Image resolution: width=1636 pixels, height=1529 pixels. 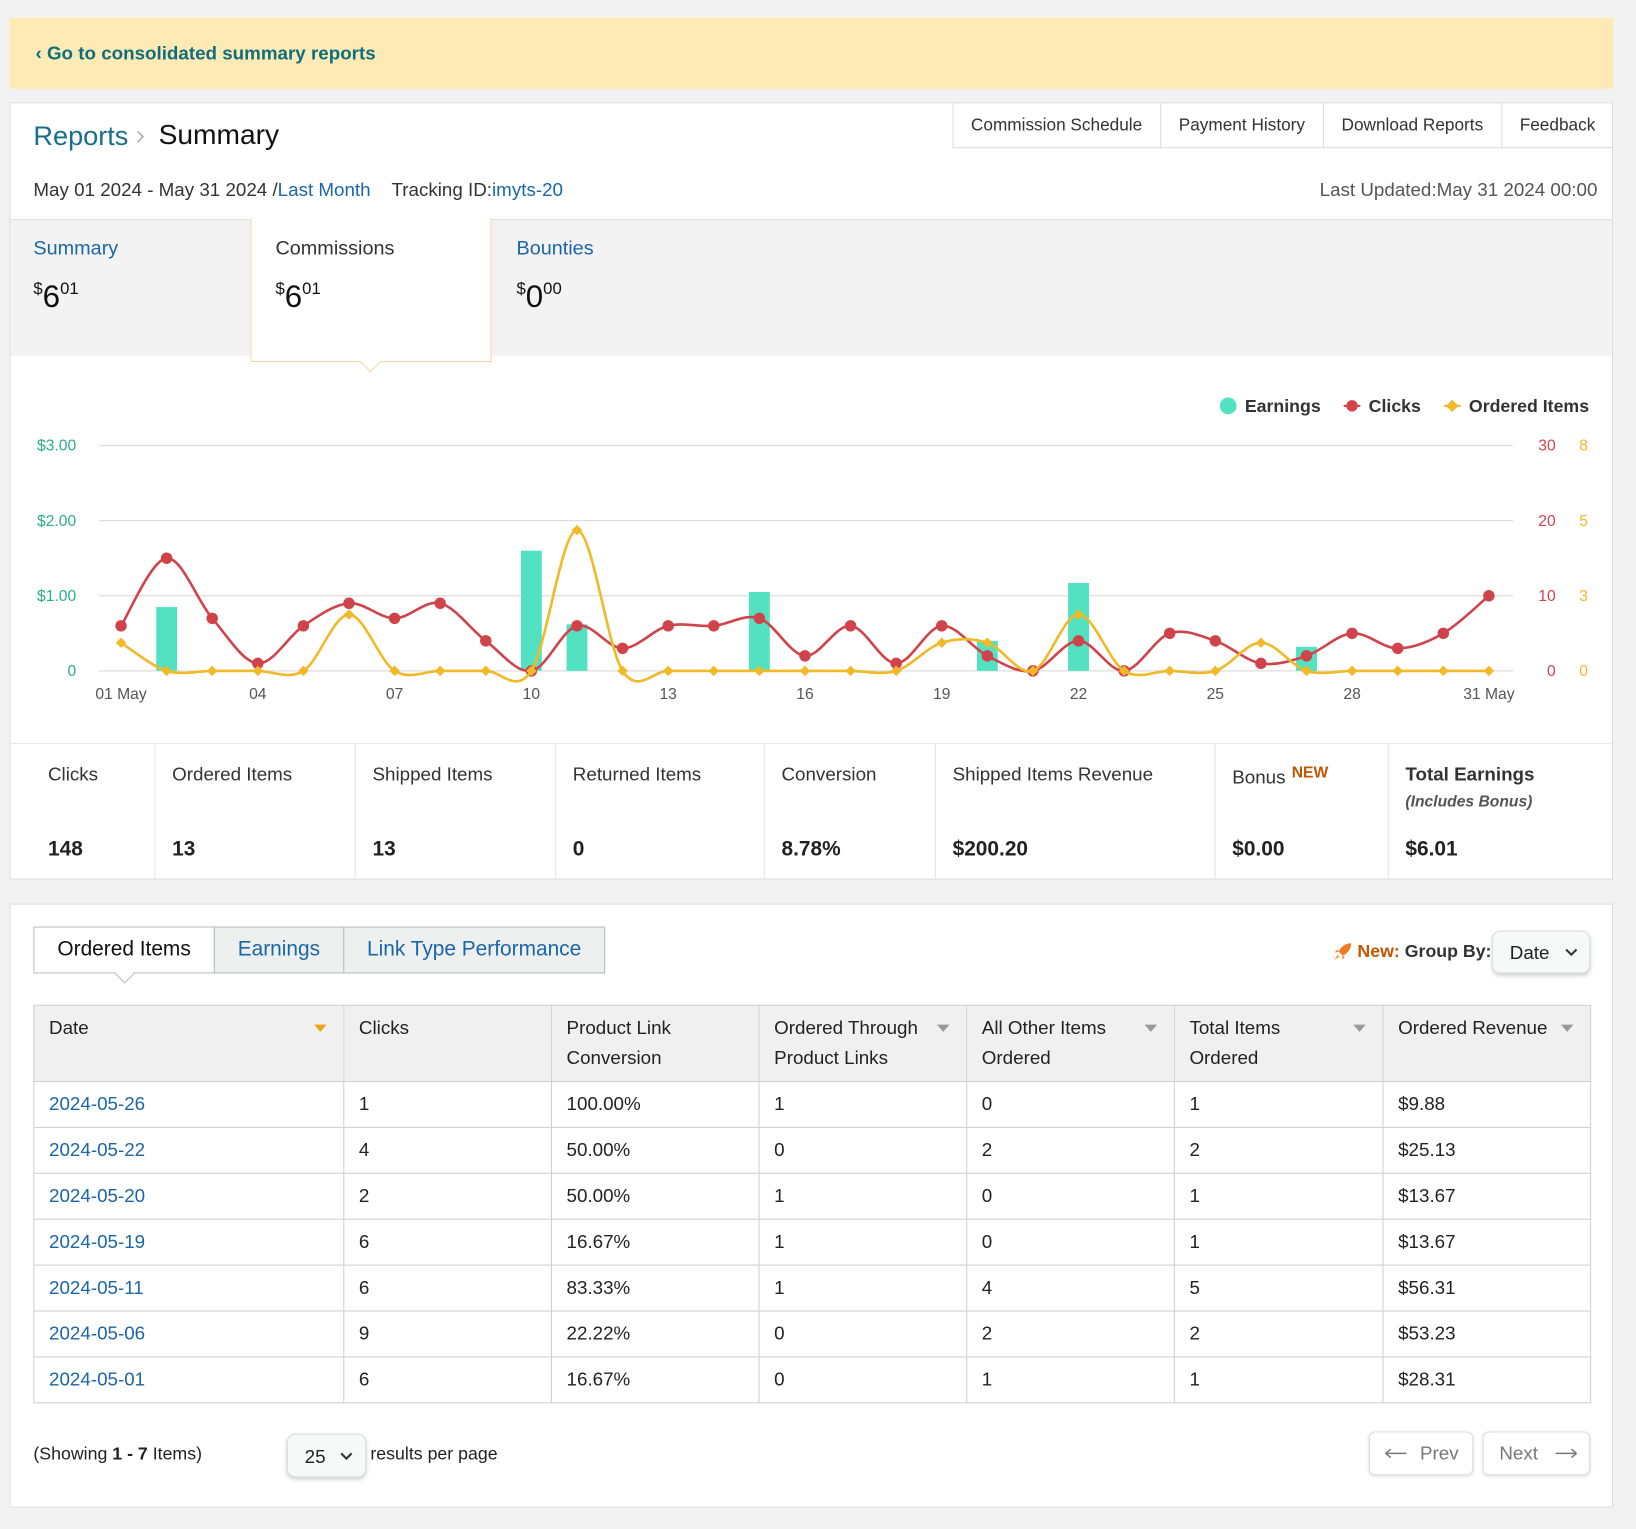 I want to click on date-link: 2024-05-20, so click(x=97, y=1196).